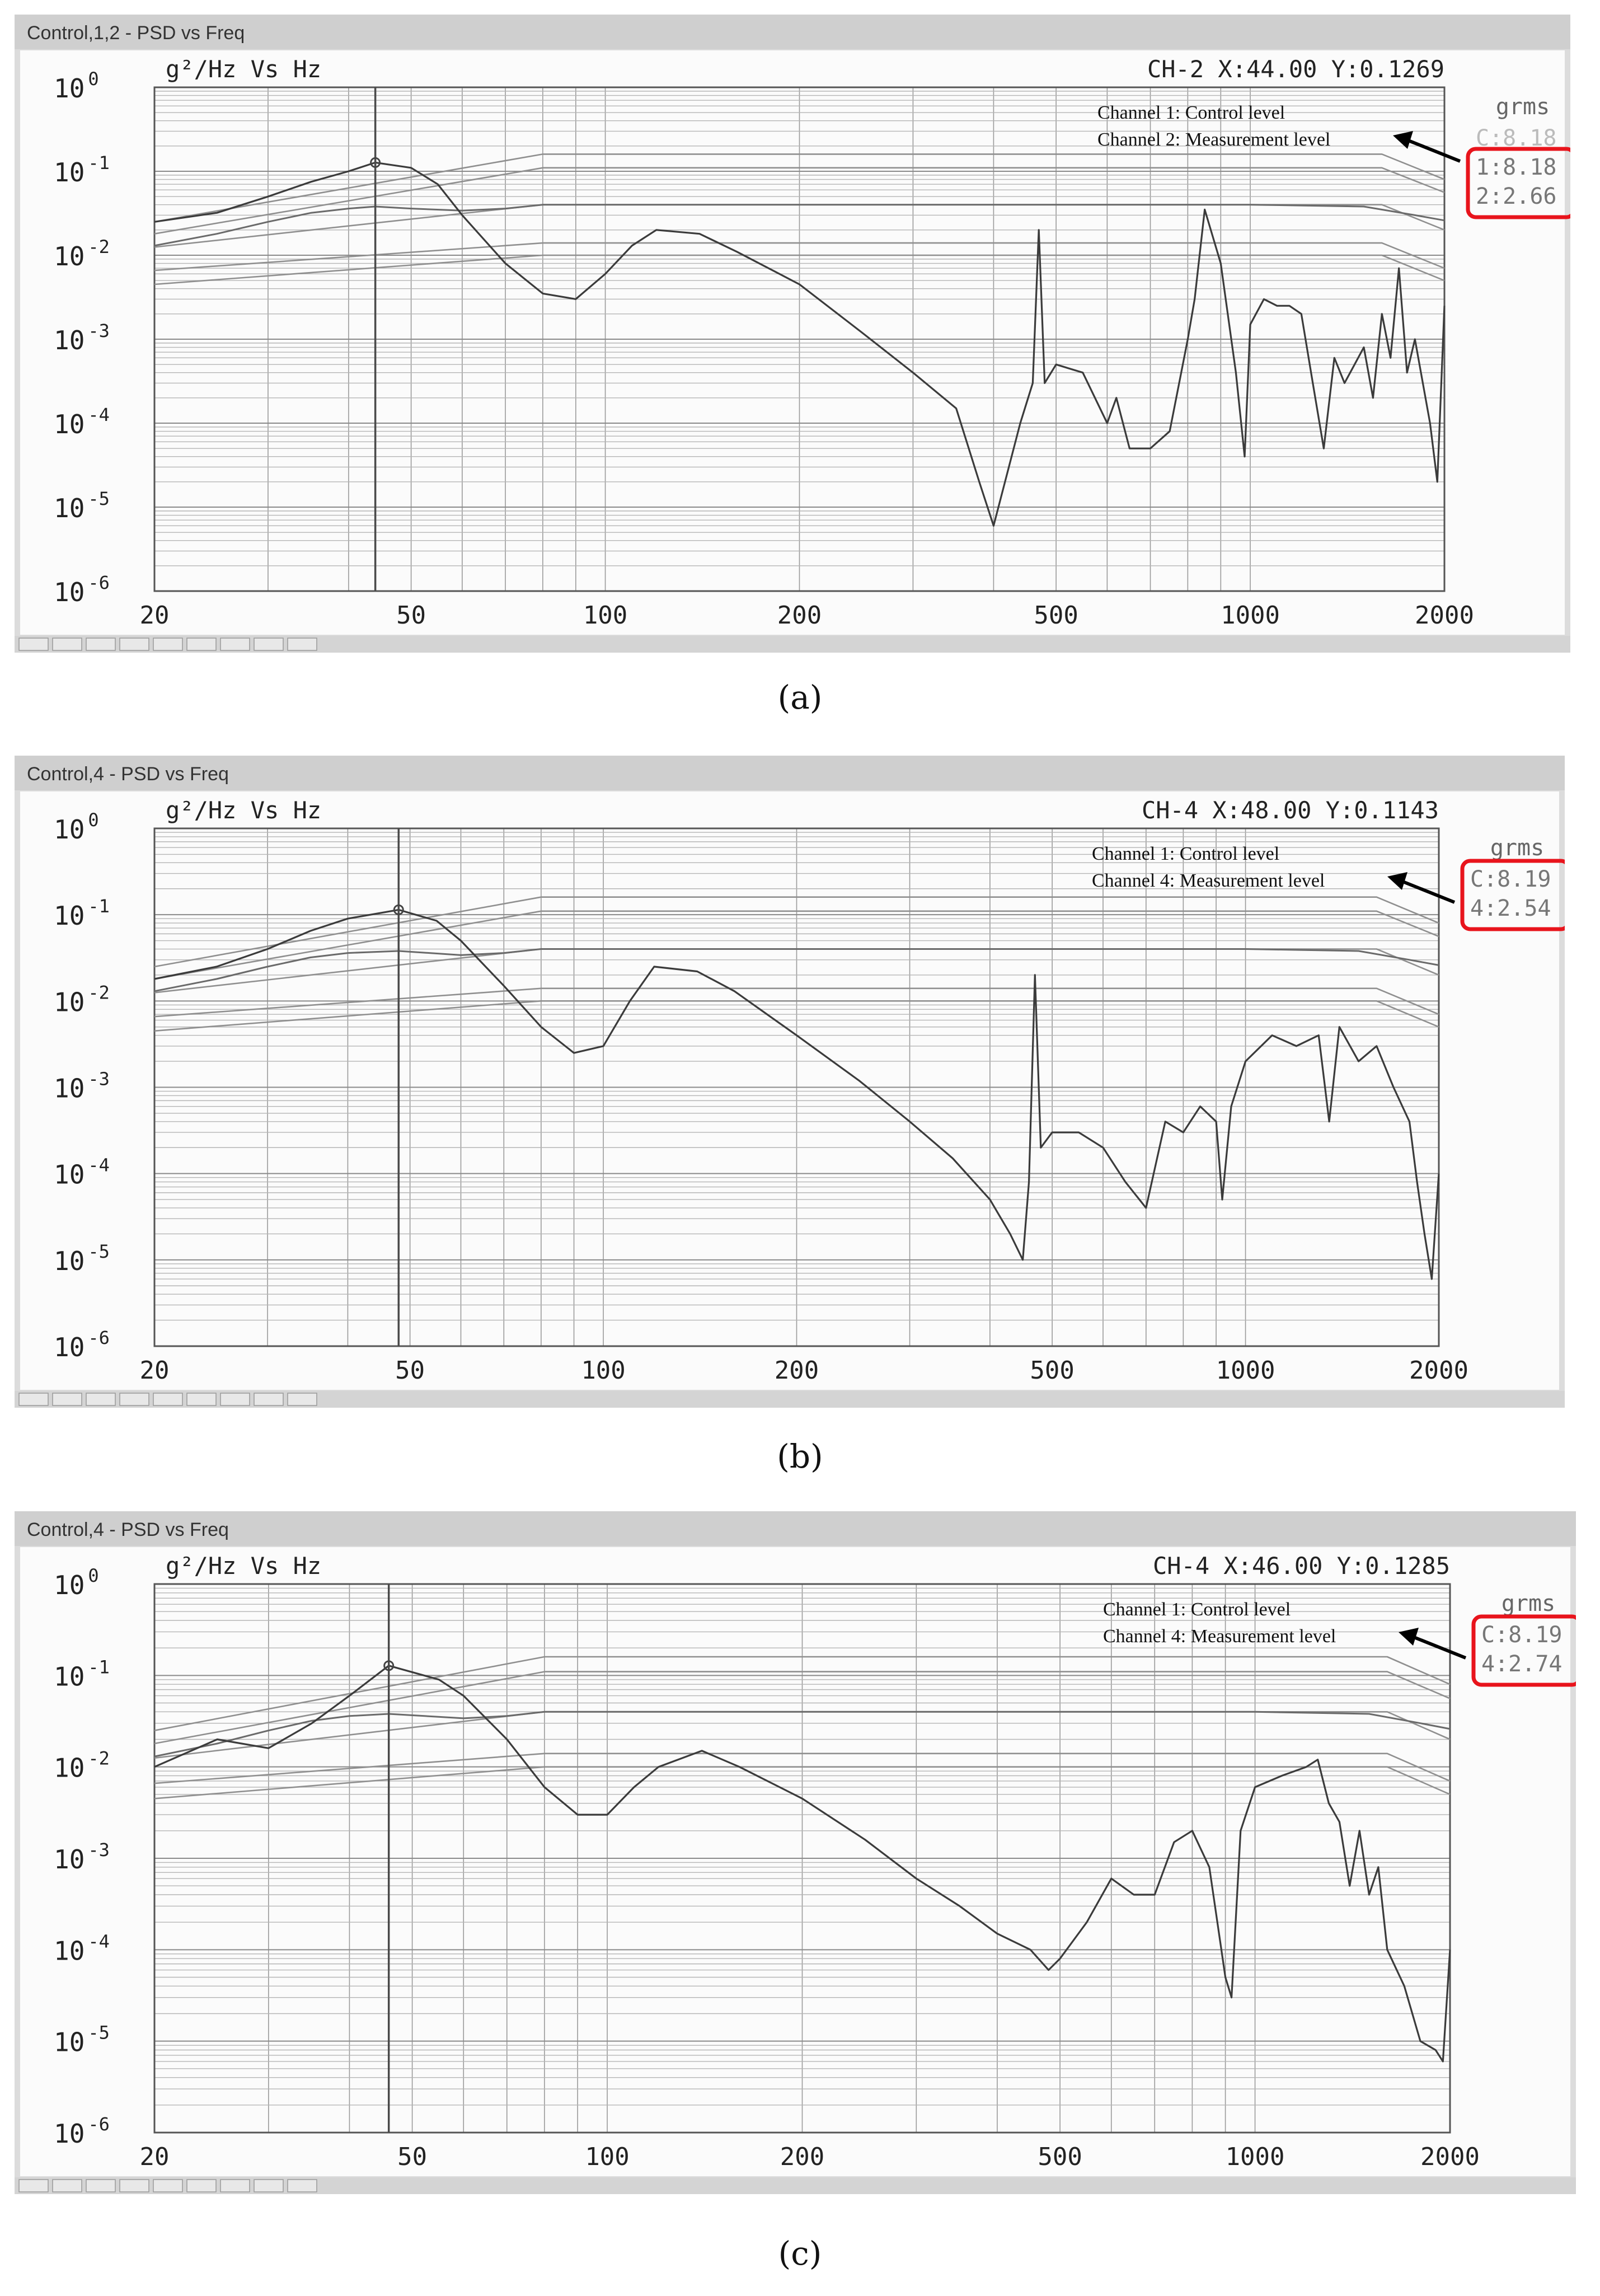 The image size is (1600, 2296). Describe the element at coordinates (99, 1251) in the screenshot. I see `y-tick-exponent: -5` at that location.